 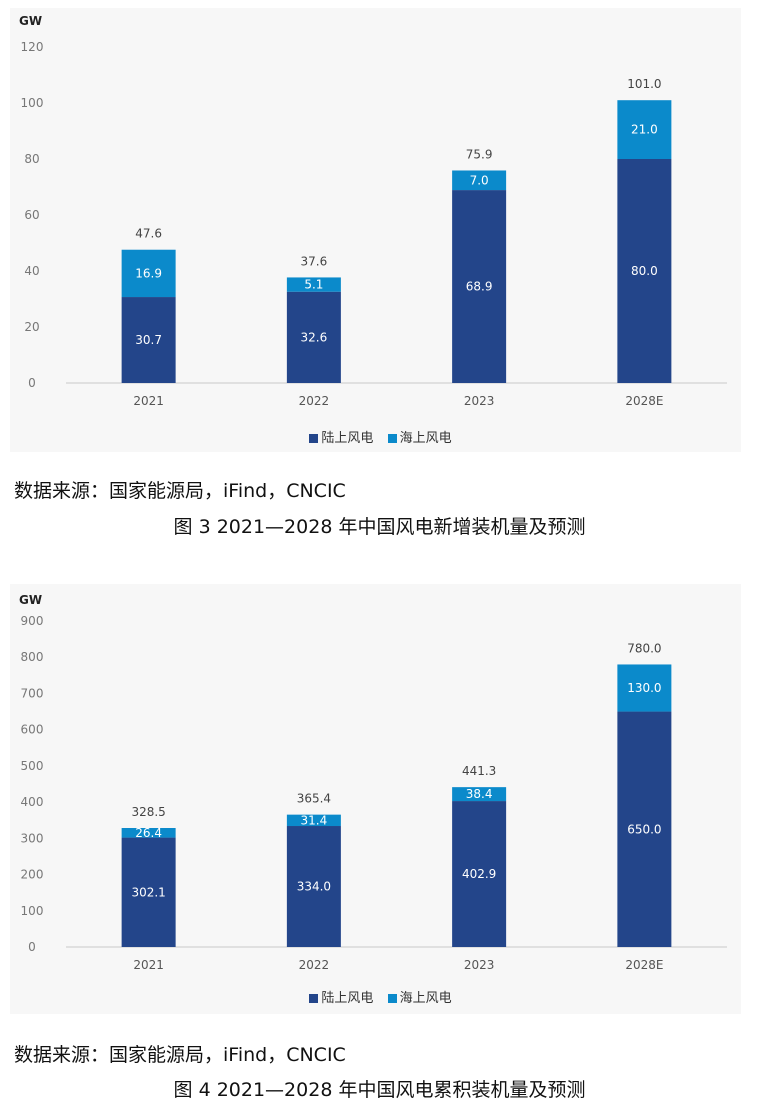 I want to click on total-label: 365.4, so click(x=314, y=799).